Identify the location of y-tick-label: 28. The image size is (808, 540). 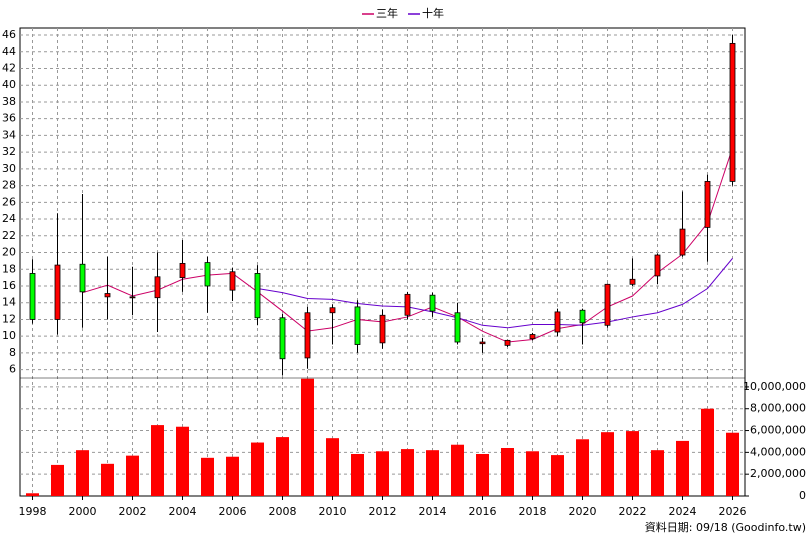
(9, 185).